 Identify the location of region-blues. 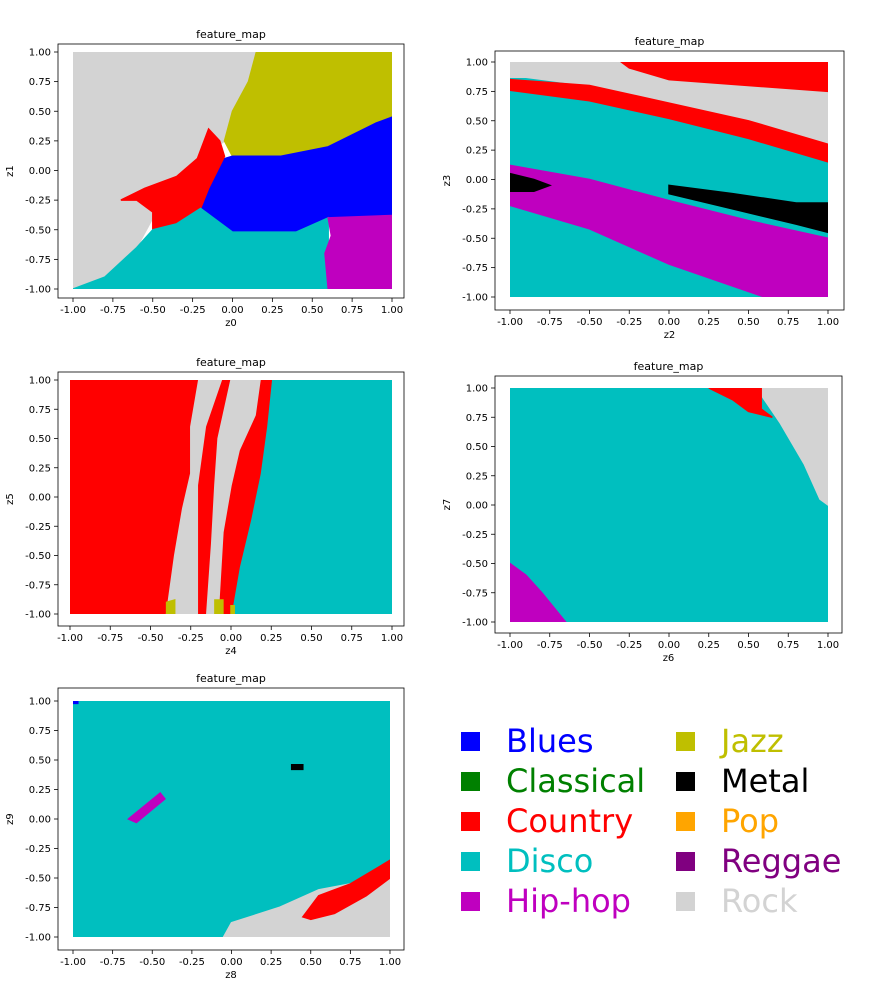
(76, 703).